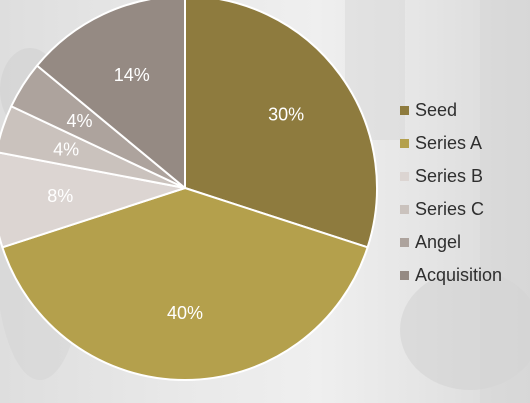 The image size is (530, 403). I want to click on legend-item-acquisition: Acquisition, so click(451, 275).